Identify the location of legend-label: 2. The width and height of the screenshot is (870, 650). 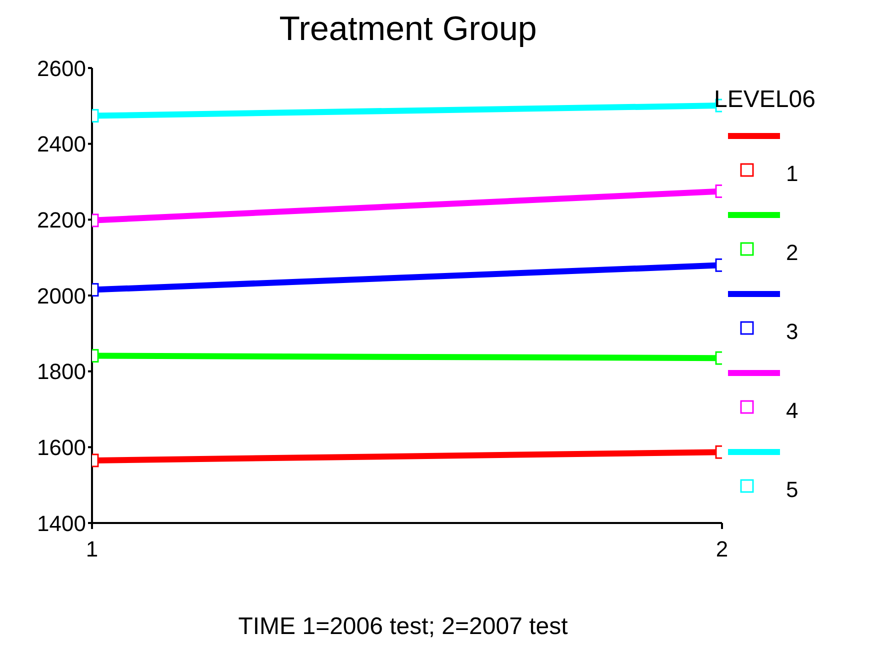
(792, 253).